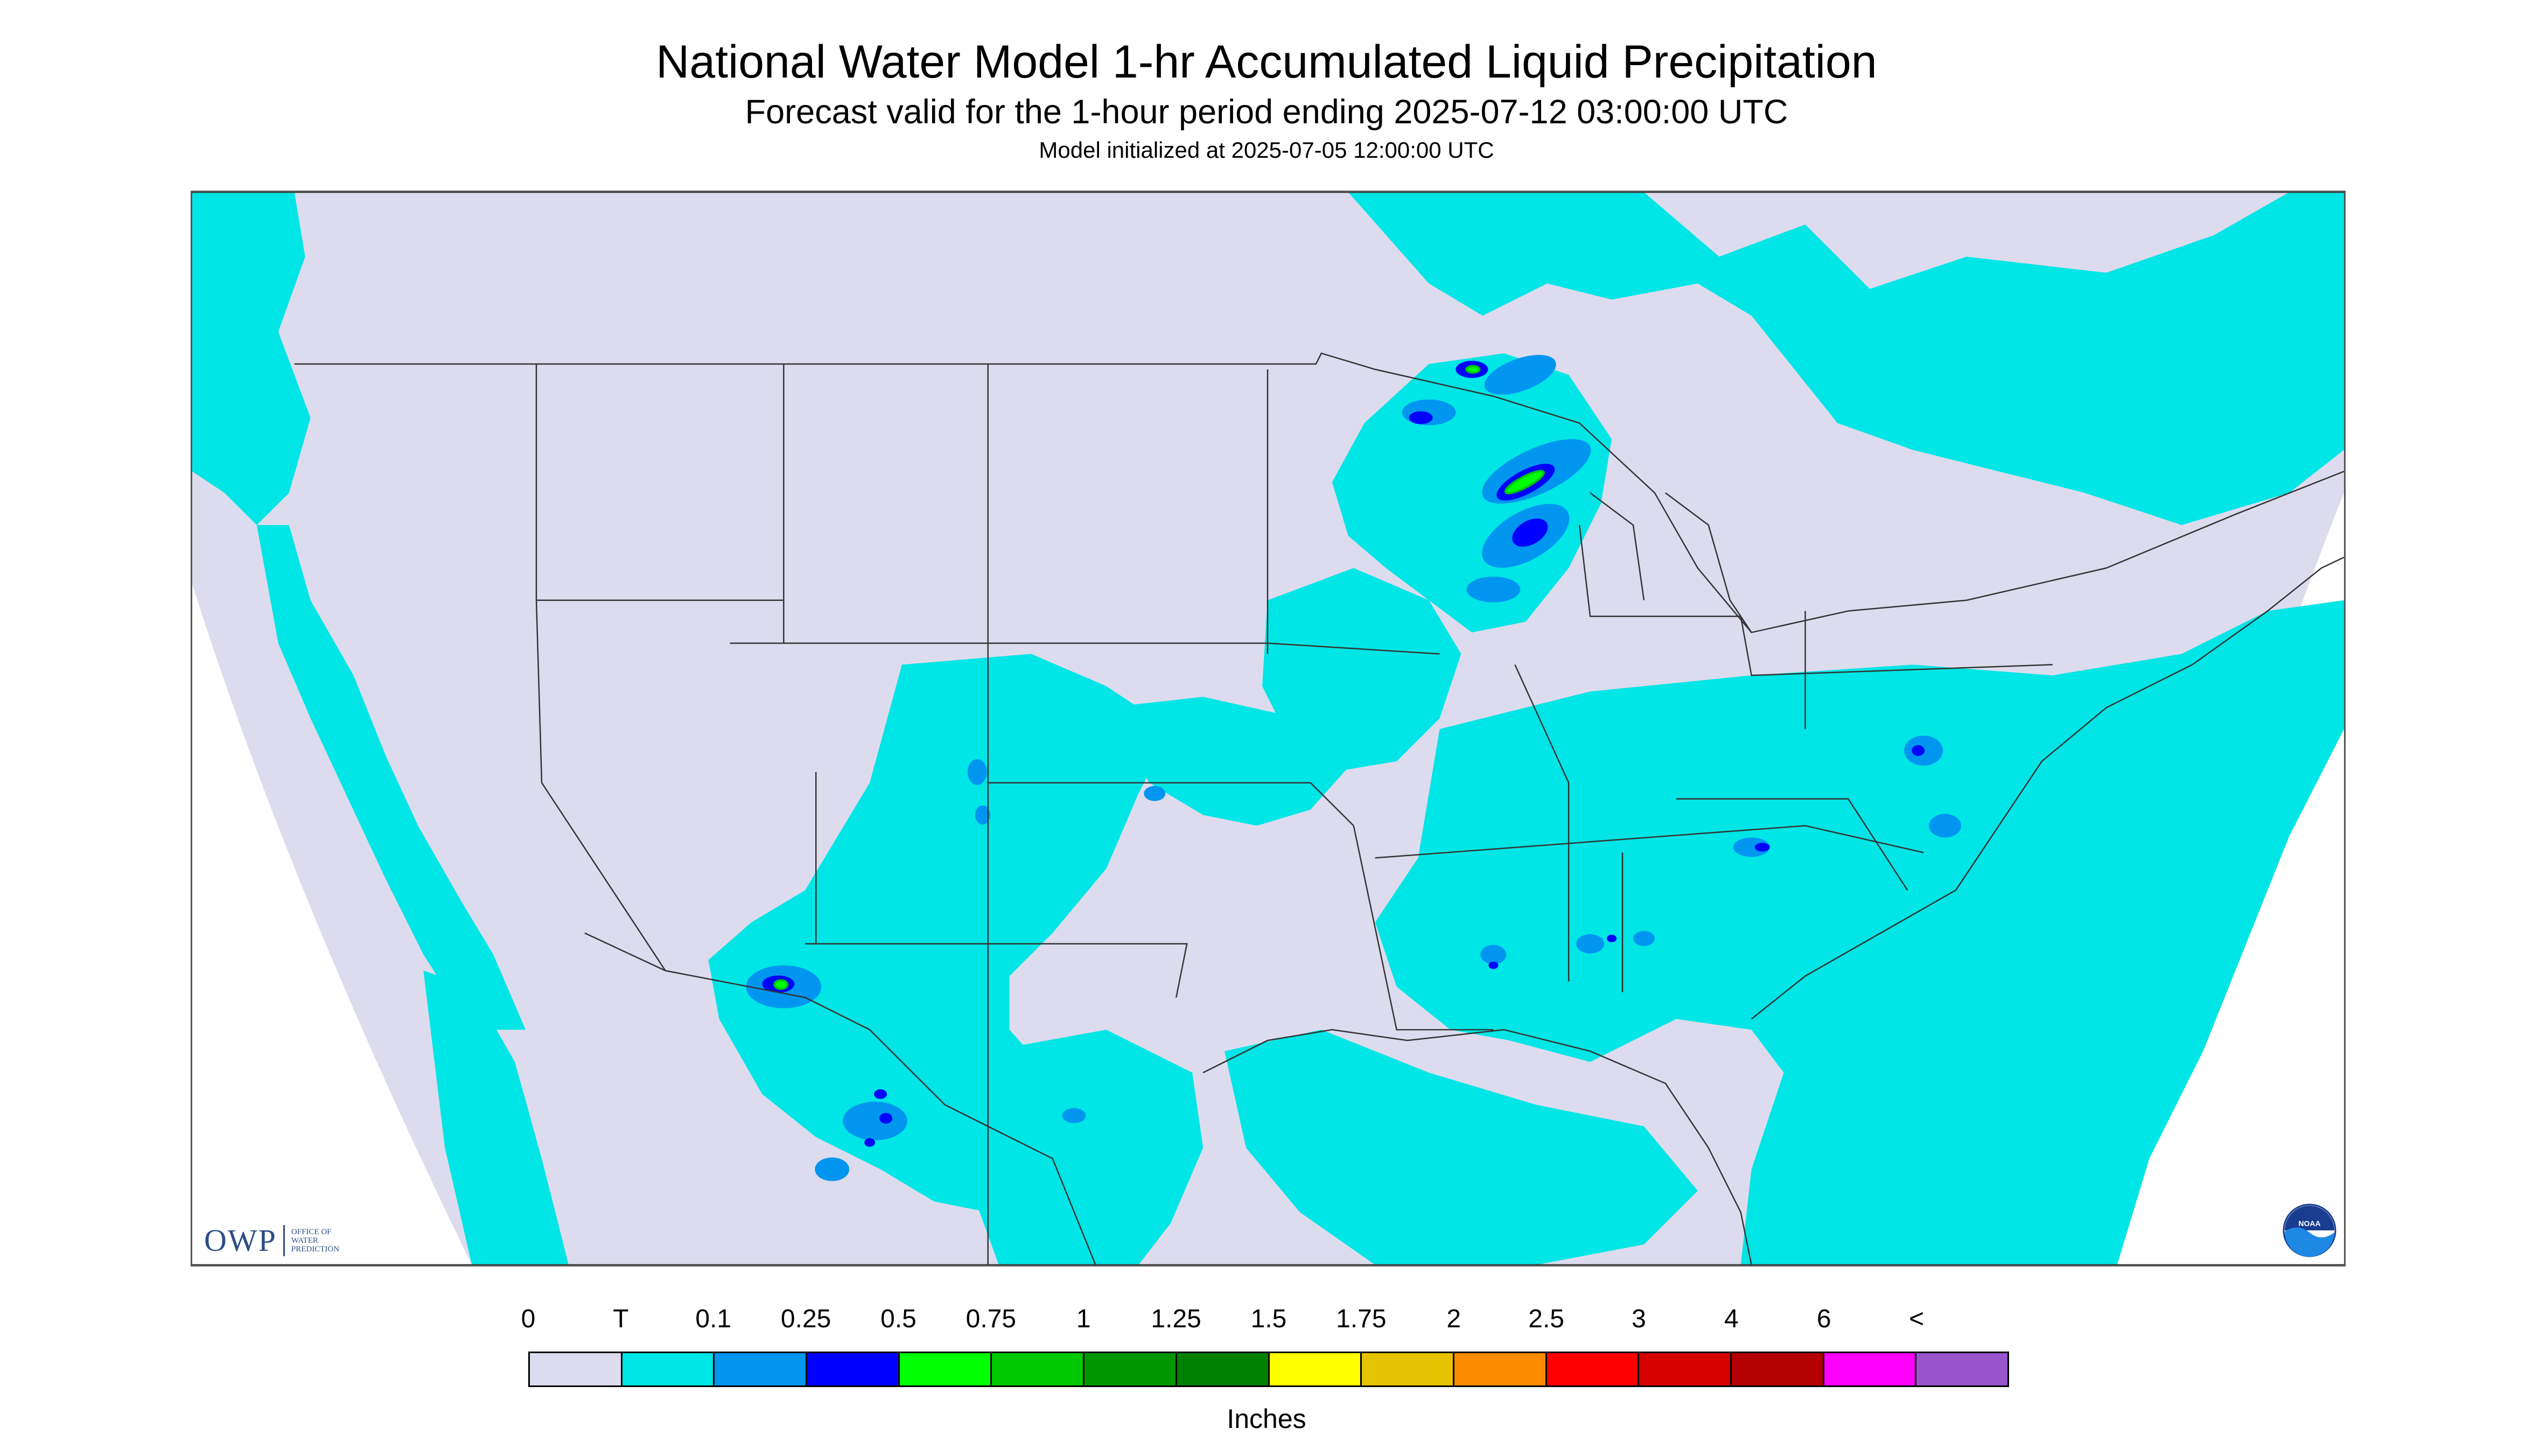 The image size is (2533, 1456). I want to click on legend-tick-label: 0.75, so click(991, 1319).